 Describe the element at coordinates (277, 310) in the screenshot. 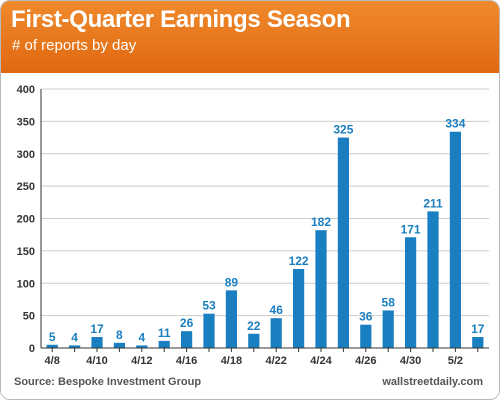

I see `bar-value-label: 46` at that location.